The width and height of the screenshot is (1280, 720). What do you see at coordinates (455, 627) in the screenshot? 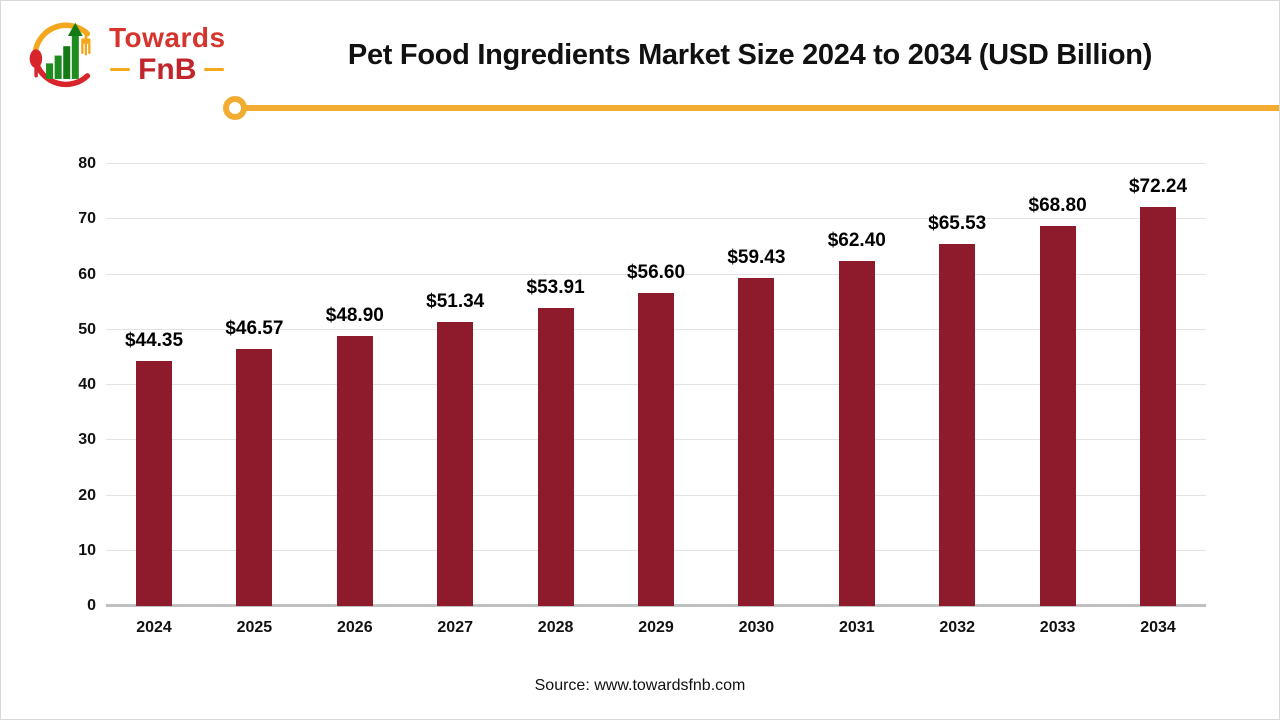
I see `x-axis-label-2027: 2027` at bounding box center [455, 627].